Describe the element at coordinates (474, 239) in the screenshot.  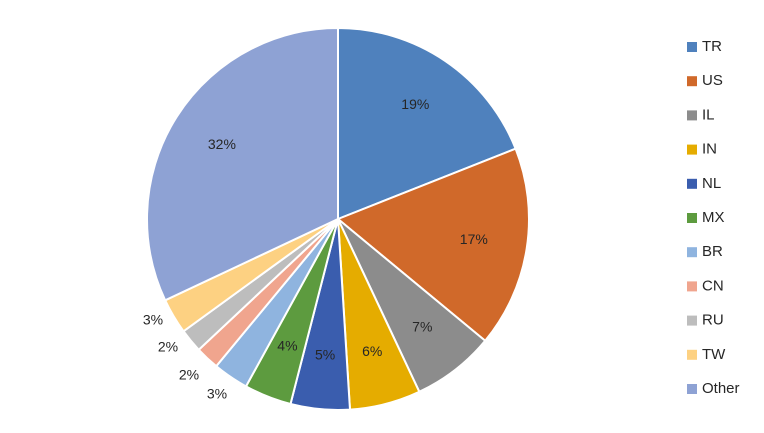
I see `data-label-us: 17%` at that location.